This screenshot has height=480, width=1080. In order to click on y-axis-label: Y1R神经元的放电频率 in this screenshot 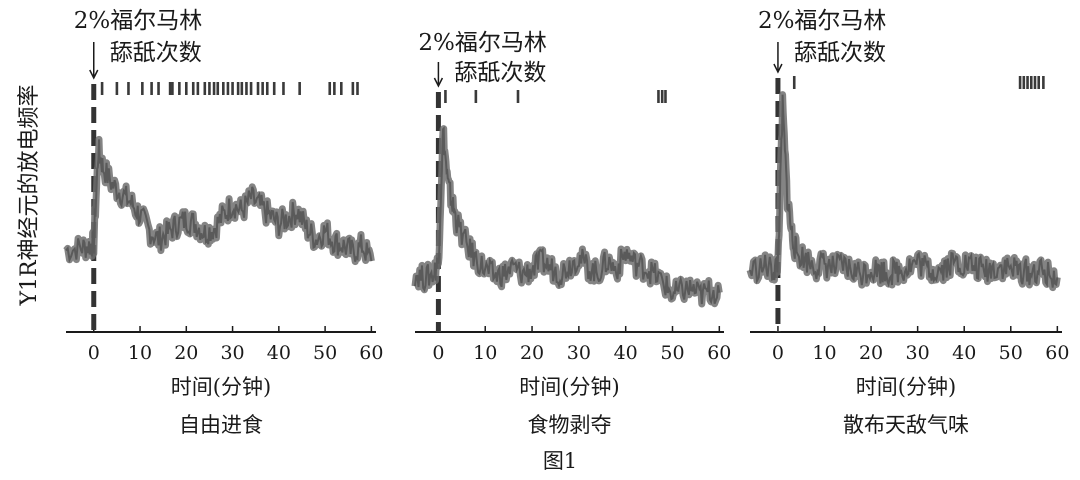, I will do `click(29, 195)`.